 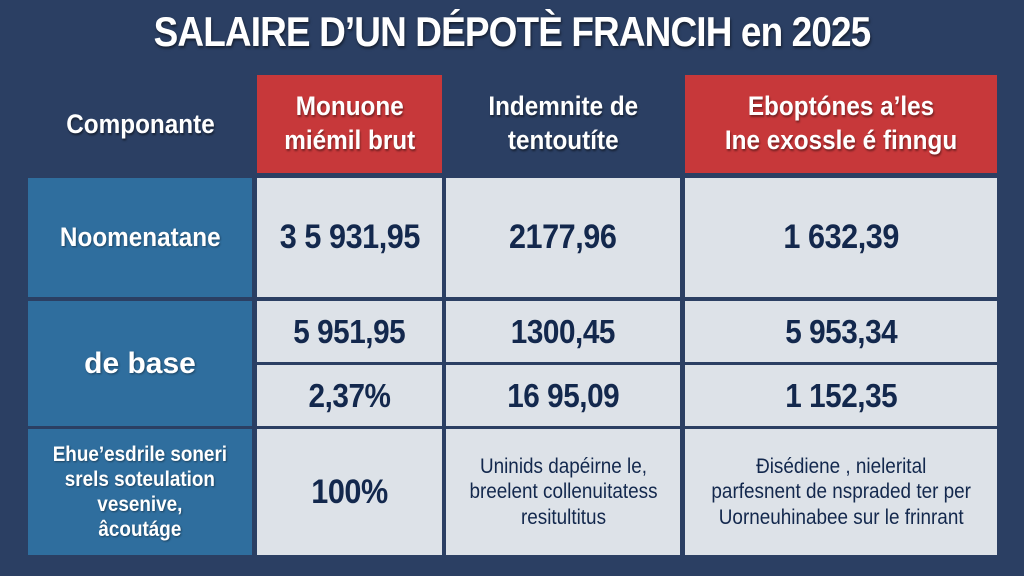 I want to click on table-cell: 5 953,34, so click(x=841, y=331).